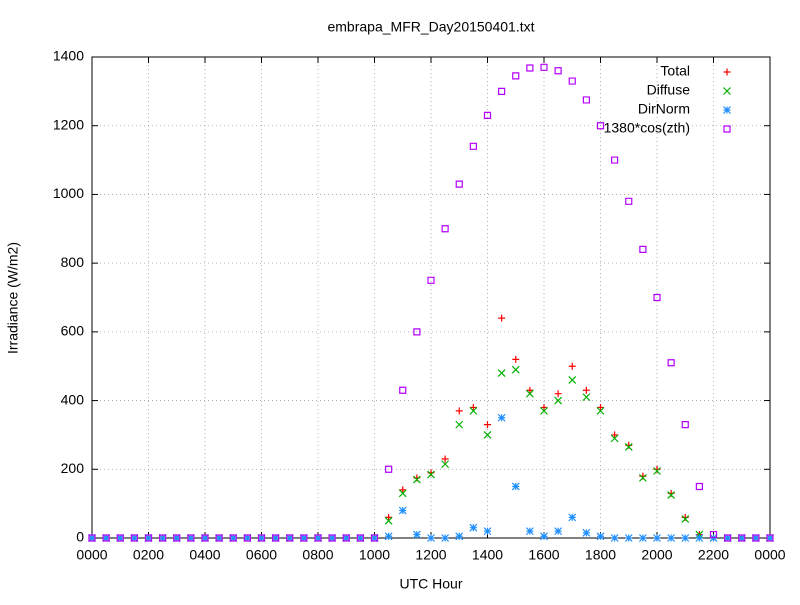  I want to click on y-tick-label: 0, so click(80, 537).